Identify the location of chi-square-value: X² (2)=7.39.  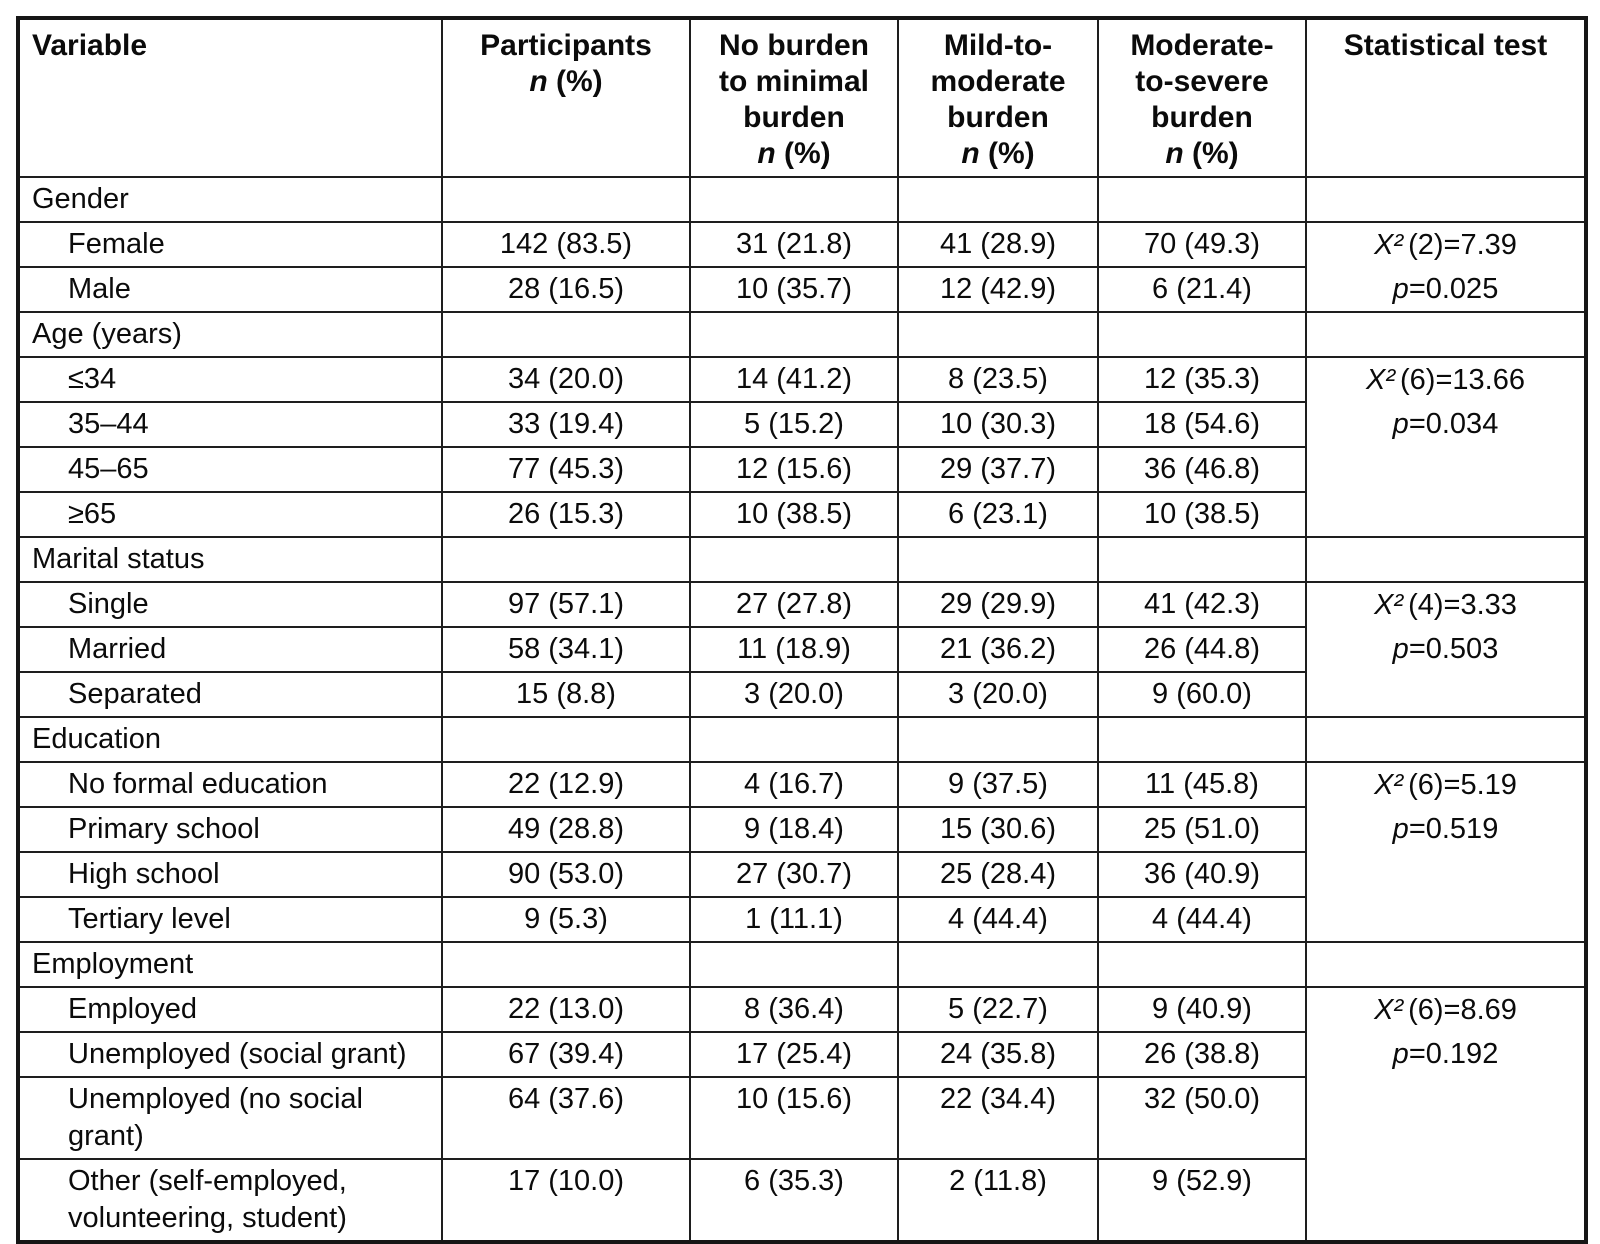
(1445, 245).